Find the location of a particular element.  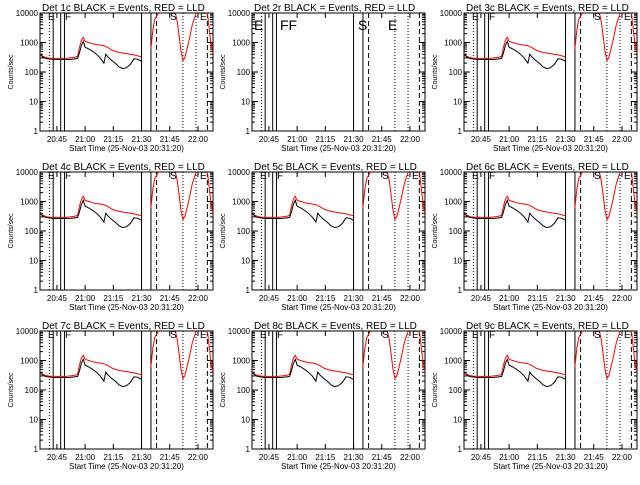

panel-title: Det 8c BLACK = Events, RED = LLD is located at coordinates (335, 326).